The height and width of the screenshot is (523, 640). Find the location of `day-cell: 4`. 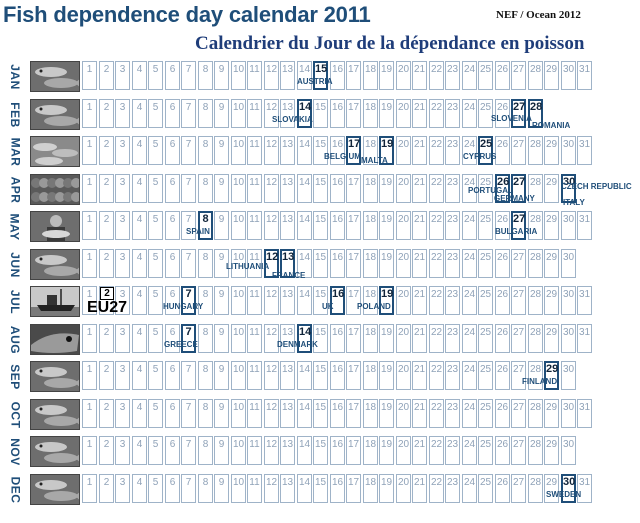

day-cell: 4 is located at coordinates (139, 488).